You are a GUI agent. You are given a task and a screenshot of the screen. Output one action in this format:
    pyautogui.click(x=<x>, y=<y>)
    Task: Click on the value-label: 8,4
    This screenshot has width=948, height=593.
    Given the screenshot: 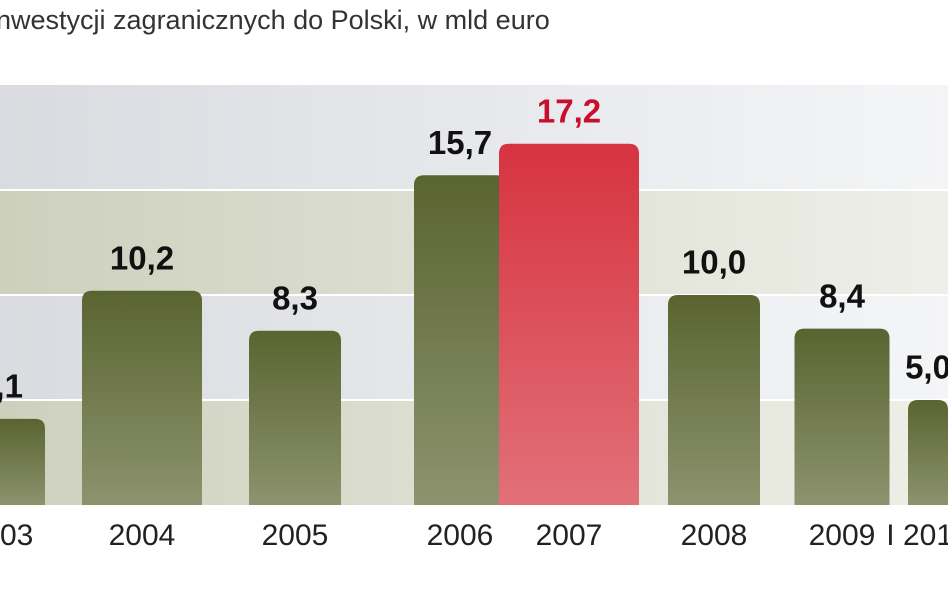 What is the action you would take?
    pyautogui.click(x=842, y=295)
    